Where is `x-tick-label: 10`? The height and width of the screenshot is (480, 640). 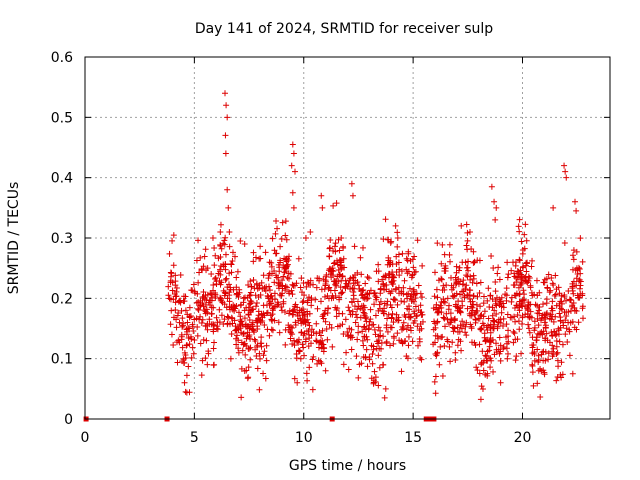 x-tick-label: 10 is located at coordinates (304, 438).